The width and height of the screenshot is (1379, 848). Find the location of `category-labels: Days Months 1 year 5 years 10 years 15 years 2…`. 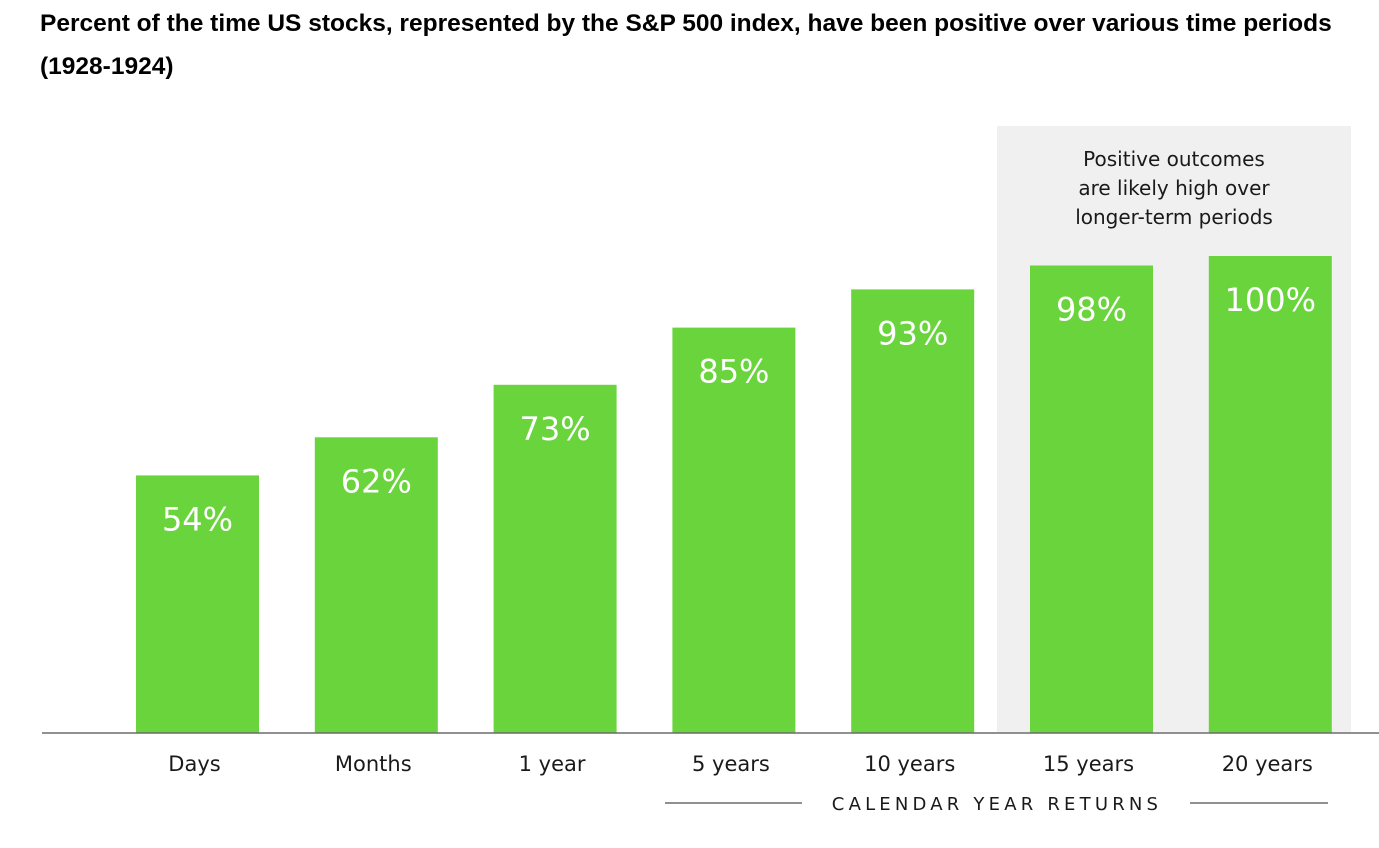

category-labels: Days Months 1 year 5 years 10 years 15 years 2… is located at coordinates (740, 764).